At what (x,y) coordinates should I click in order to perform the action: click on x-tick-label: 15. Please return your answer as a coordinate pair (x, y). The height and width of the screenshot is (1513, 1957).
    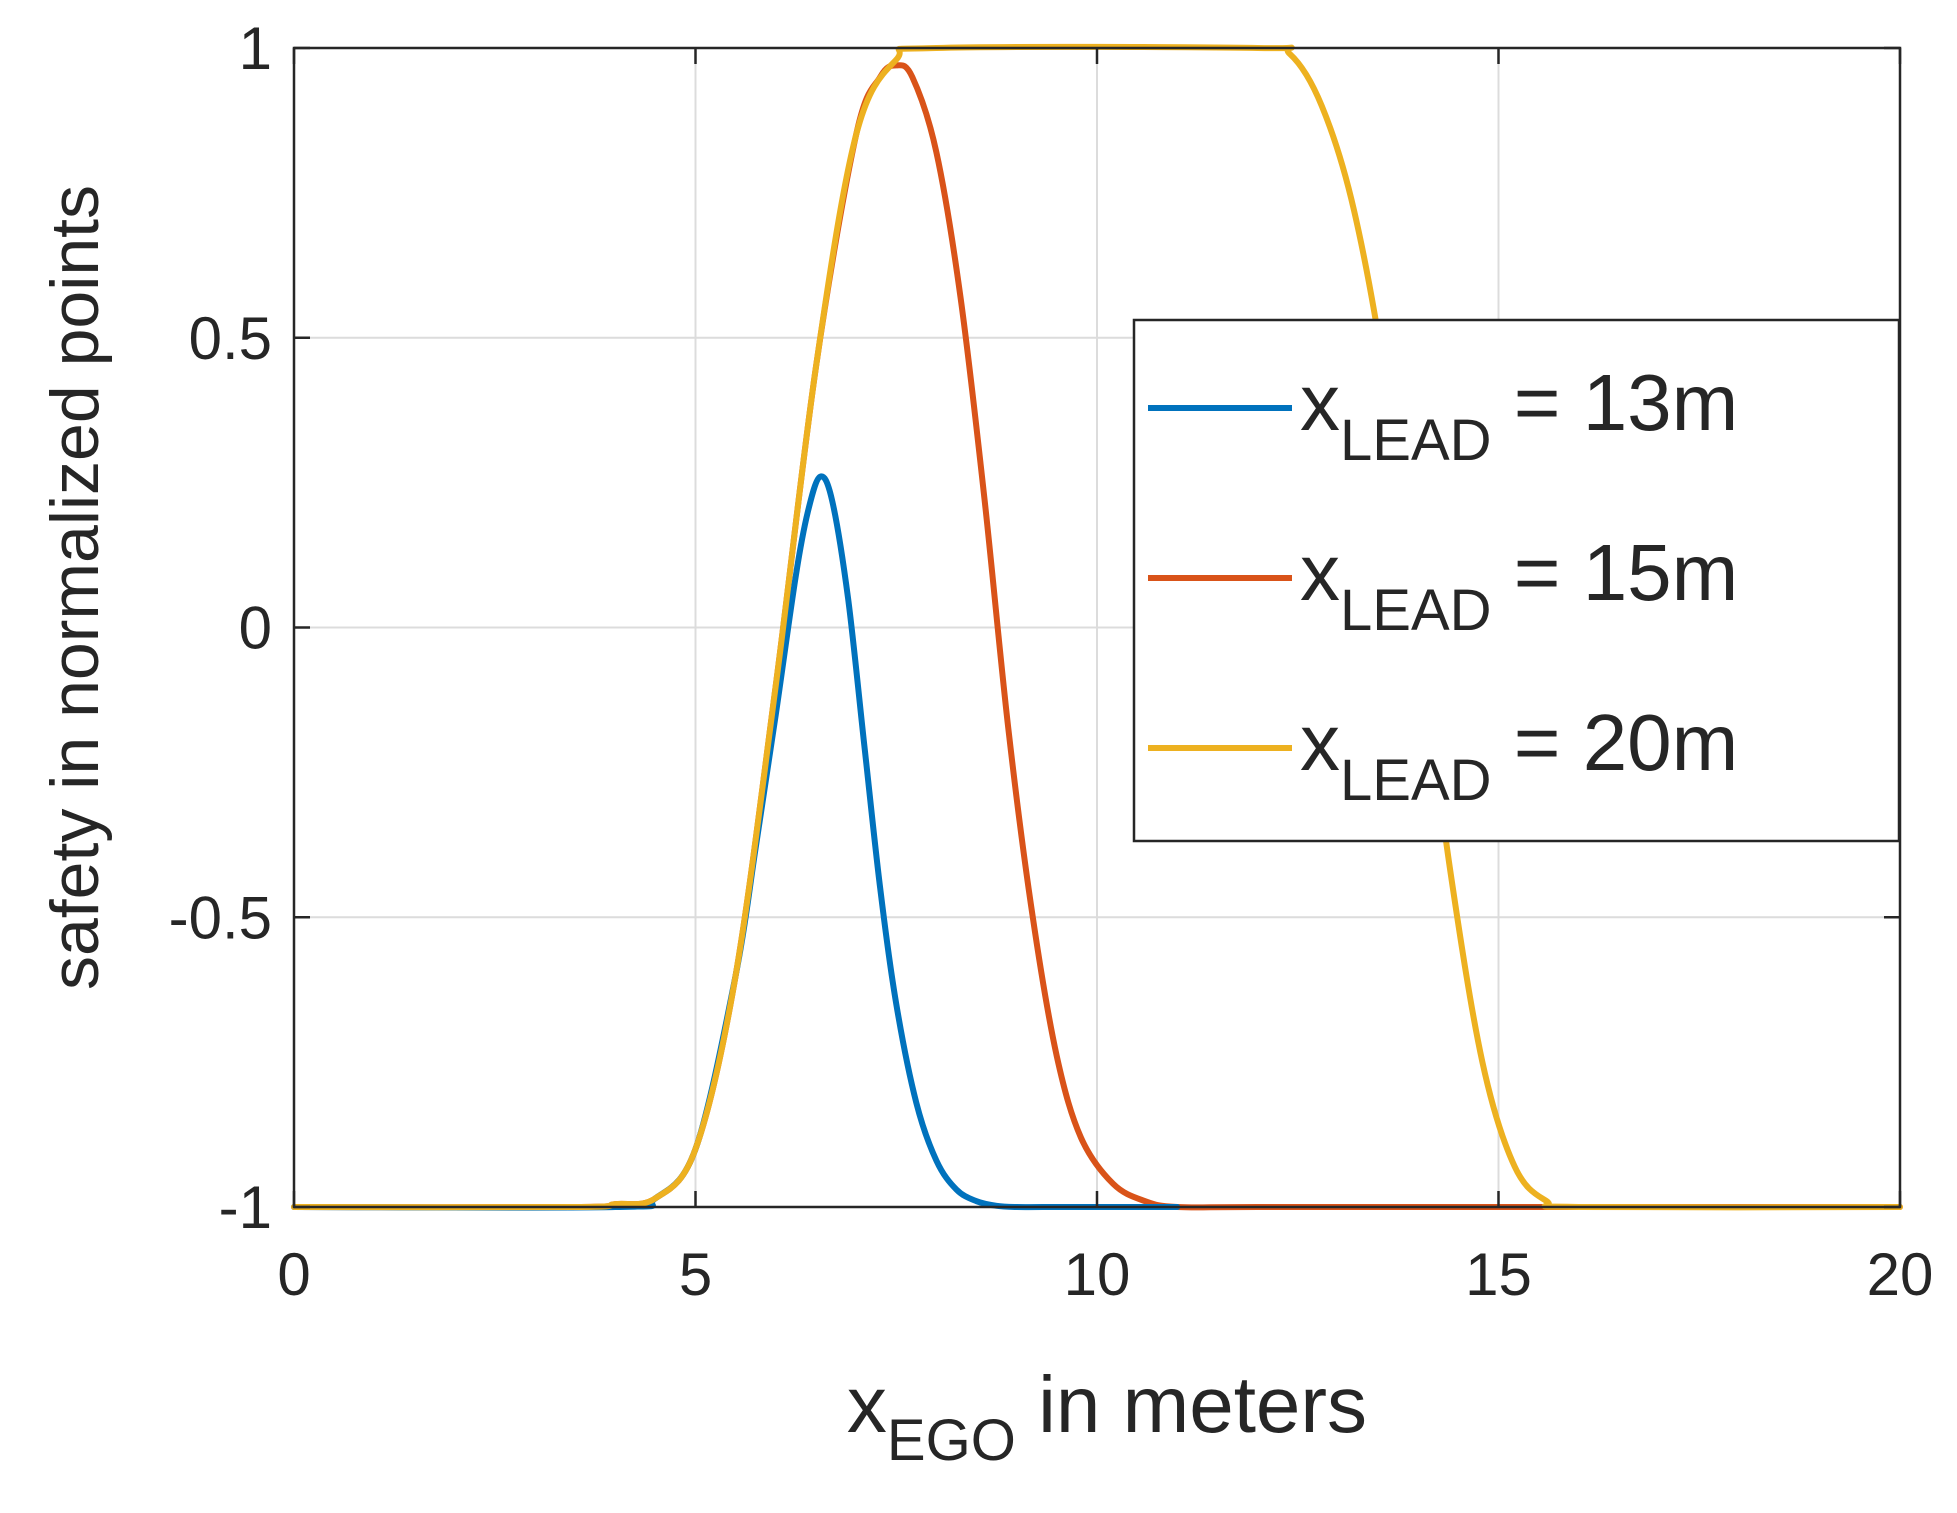
    Looking at the image, I should click on (1498, 1274).